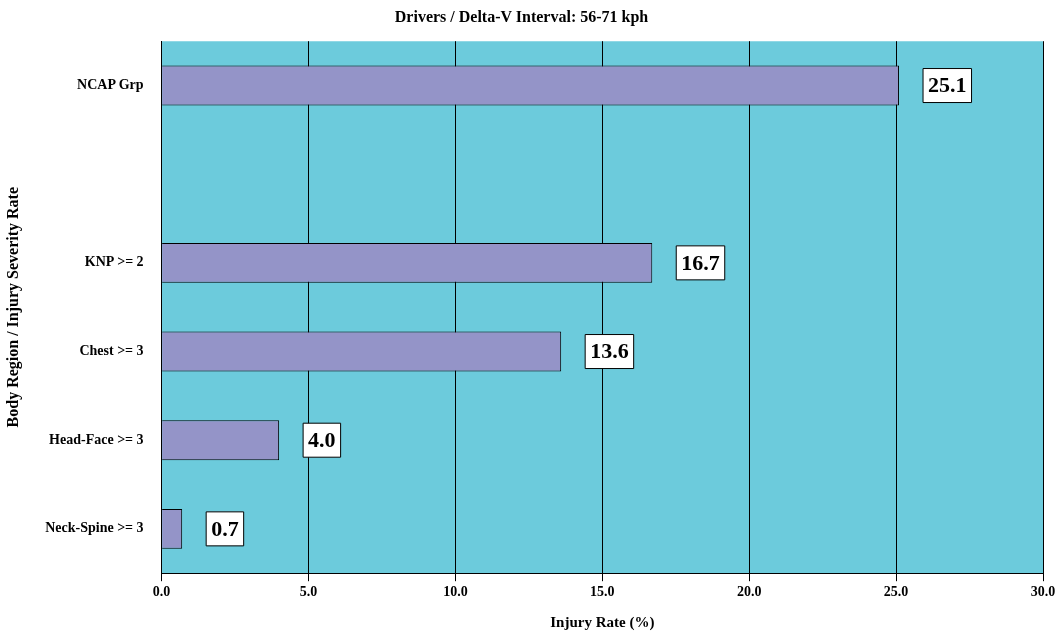 Image resolution: width=1063 pixels, height=636 pixels. What do you see at coordinates (111, 351) in the screenshot?
I see `y-tick-label: Chest >= 3` at bounding box center [111, 351].